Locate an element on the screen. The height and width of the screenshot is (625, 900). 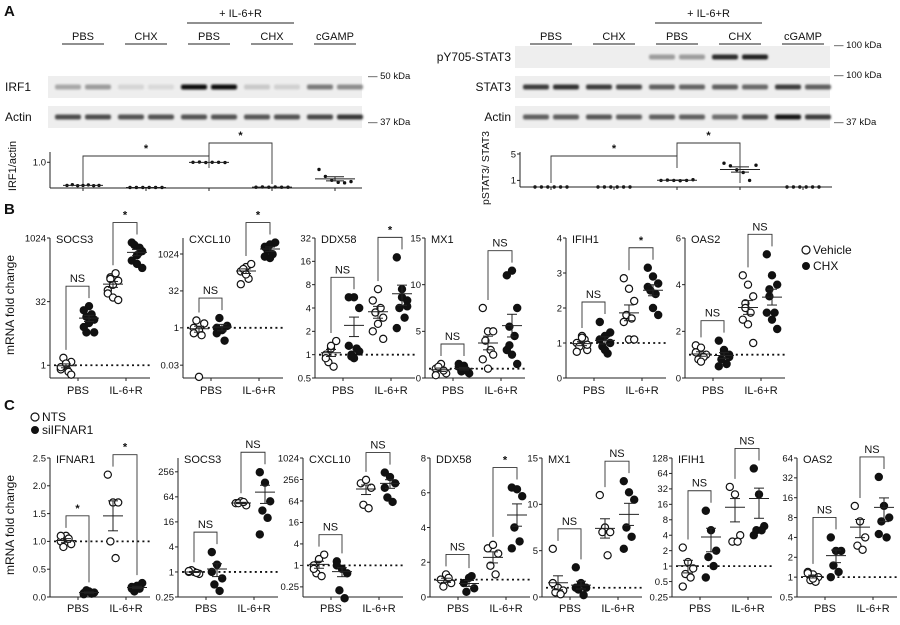
y-axis-label: IRF1/actin is located at coordinates (13, 166).